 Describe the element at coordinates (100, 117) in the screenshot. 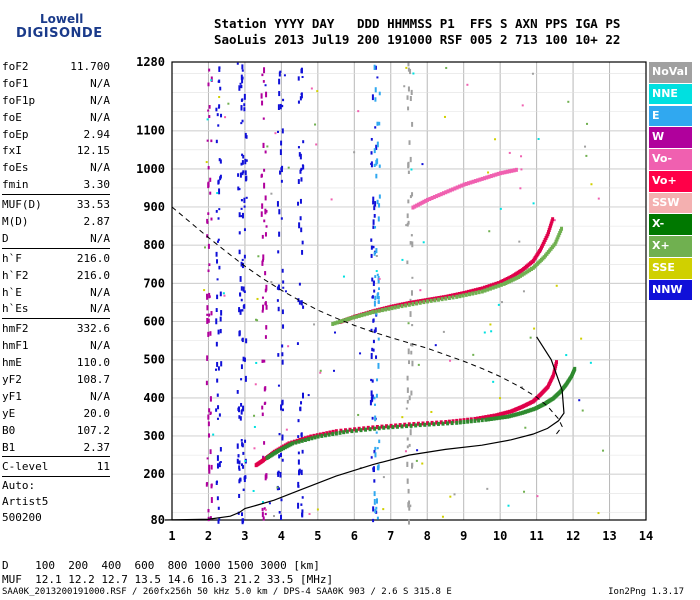

I see `param-value: N/A` at that location.